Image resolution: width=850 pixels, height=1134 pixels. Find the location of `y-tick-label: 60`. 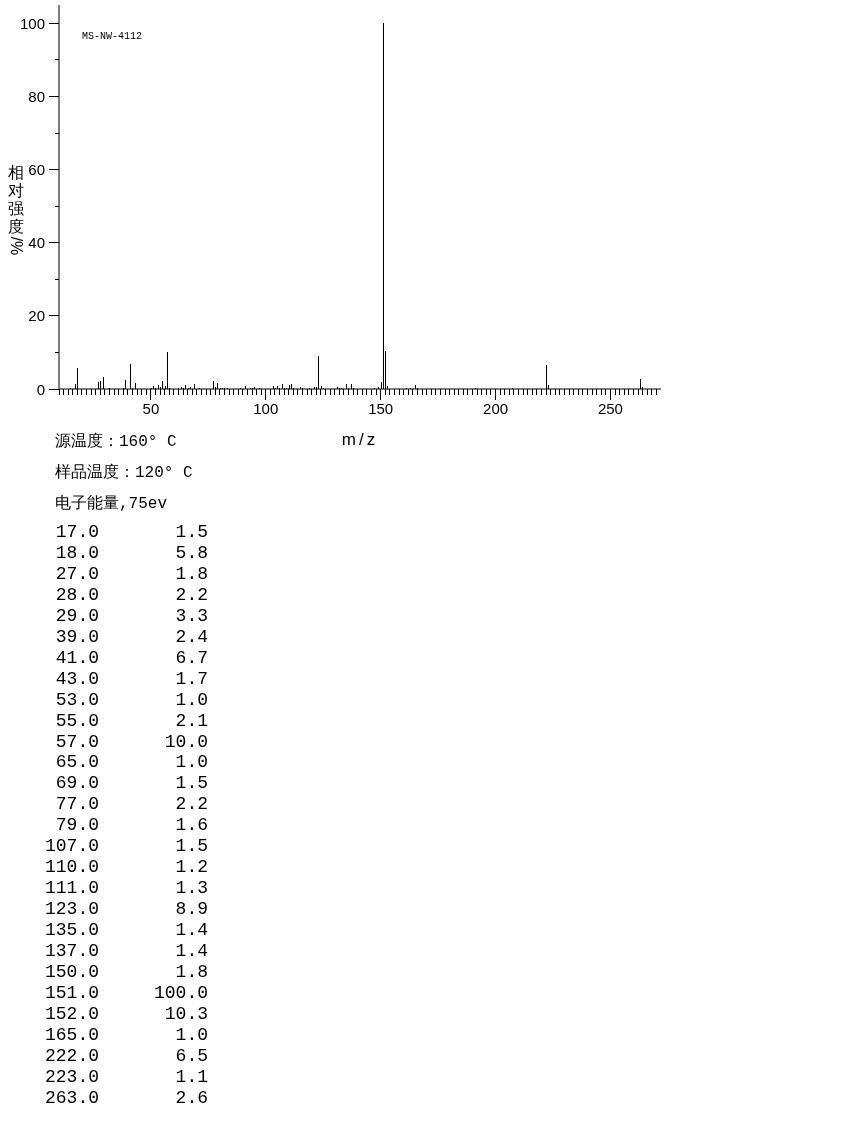

y-tick-label: 60 is located at coordinates (36, 170).